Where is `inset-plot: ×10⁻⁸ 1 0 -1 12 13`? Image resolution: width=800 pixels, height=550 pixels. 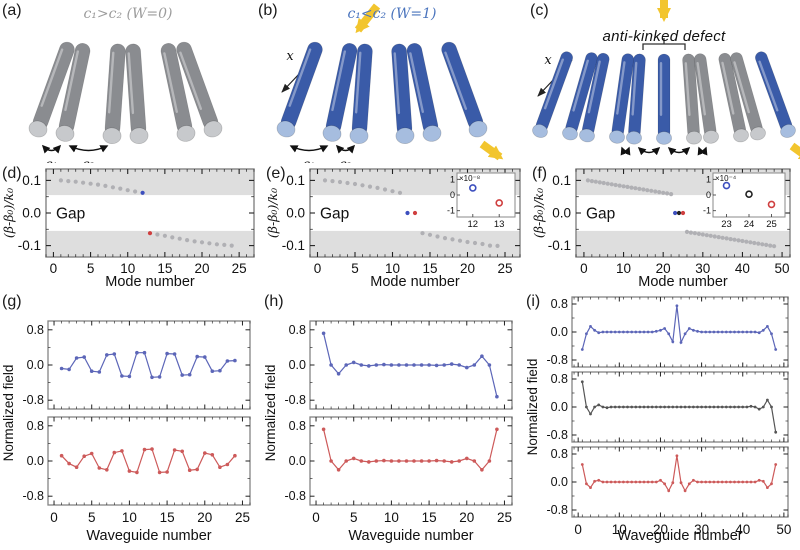 inset-plot: ×10⁻⁸ 1 0 -1 12 13 is located at coordinates (481, 201).